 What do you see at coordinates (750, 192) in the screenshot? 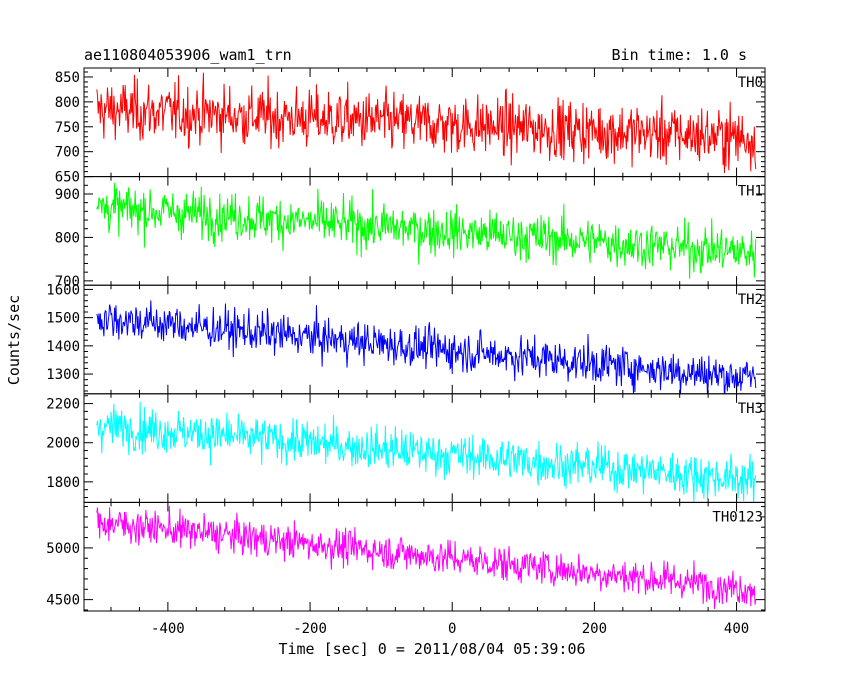
I see `series-label-th1: TH1` at bounding box center [750, 192].